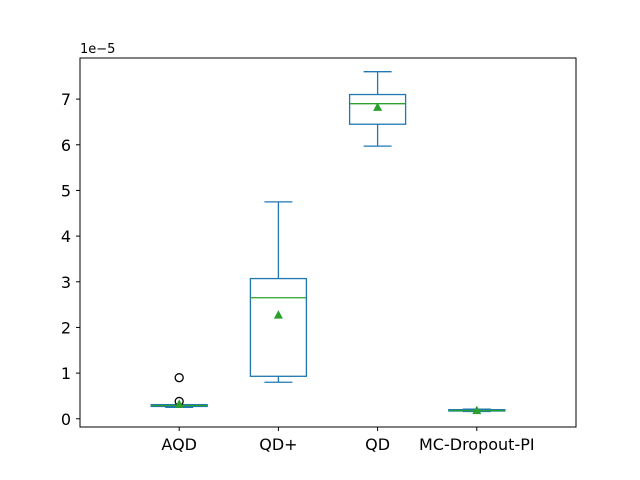  What do you see at coordinates (179, 378) in the screenshot?
I see `outlier-point` at bounding box center [179, 378].